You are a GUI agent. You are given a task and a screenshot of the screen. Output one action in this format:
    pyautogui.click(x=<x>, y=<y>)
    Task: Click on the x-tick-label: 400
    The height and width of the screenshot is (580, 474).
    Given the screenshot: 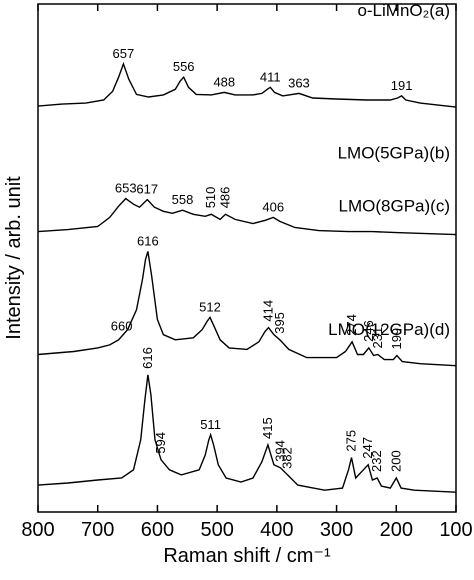 What is the action you would take?
    pyautogui.click(x=276, y=530)
    